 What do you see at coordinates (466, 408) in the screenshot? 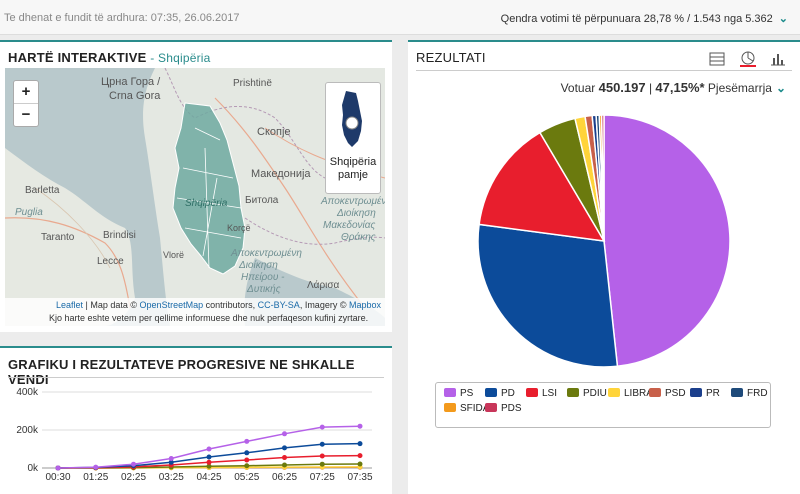
I see `legend-item-sfida: SFIDA` at bounding box center [466, 408].